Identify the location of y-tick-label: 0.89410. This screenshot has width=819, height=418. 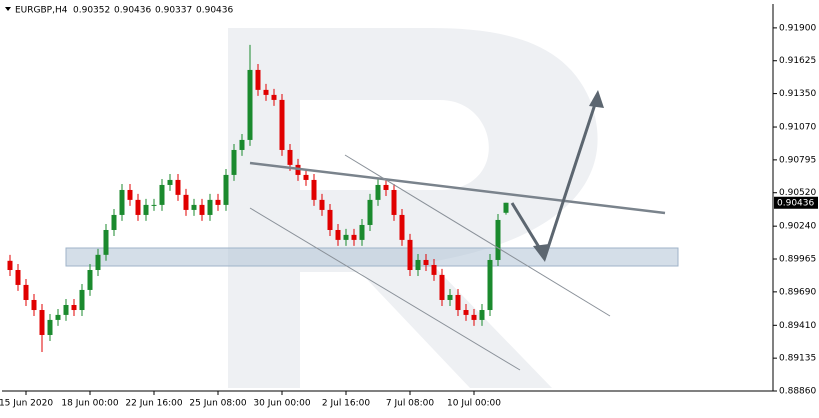
(797, 326).